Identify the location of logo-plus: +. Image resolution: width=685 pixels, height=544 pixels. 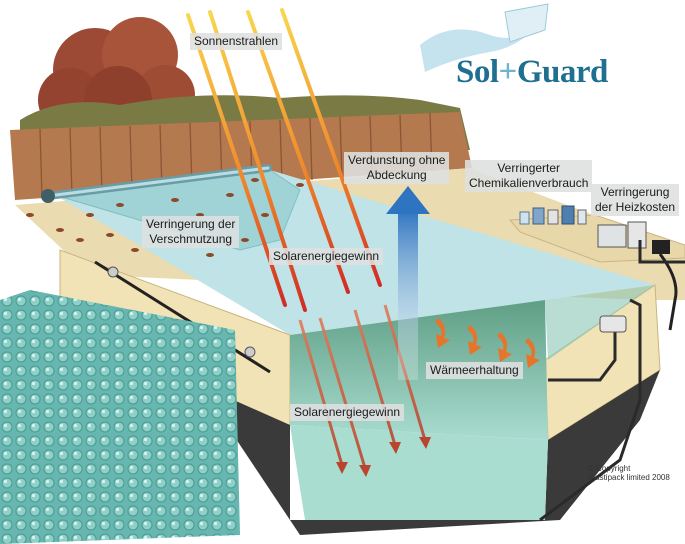
(508, 72).